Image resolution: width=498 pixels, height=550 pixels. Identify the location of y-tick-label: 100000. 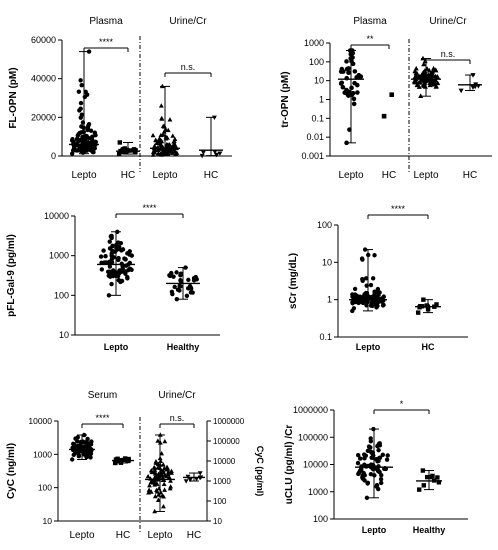
(226, 441).